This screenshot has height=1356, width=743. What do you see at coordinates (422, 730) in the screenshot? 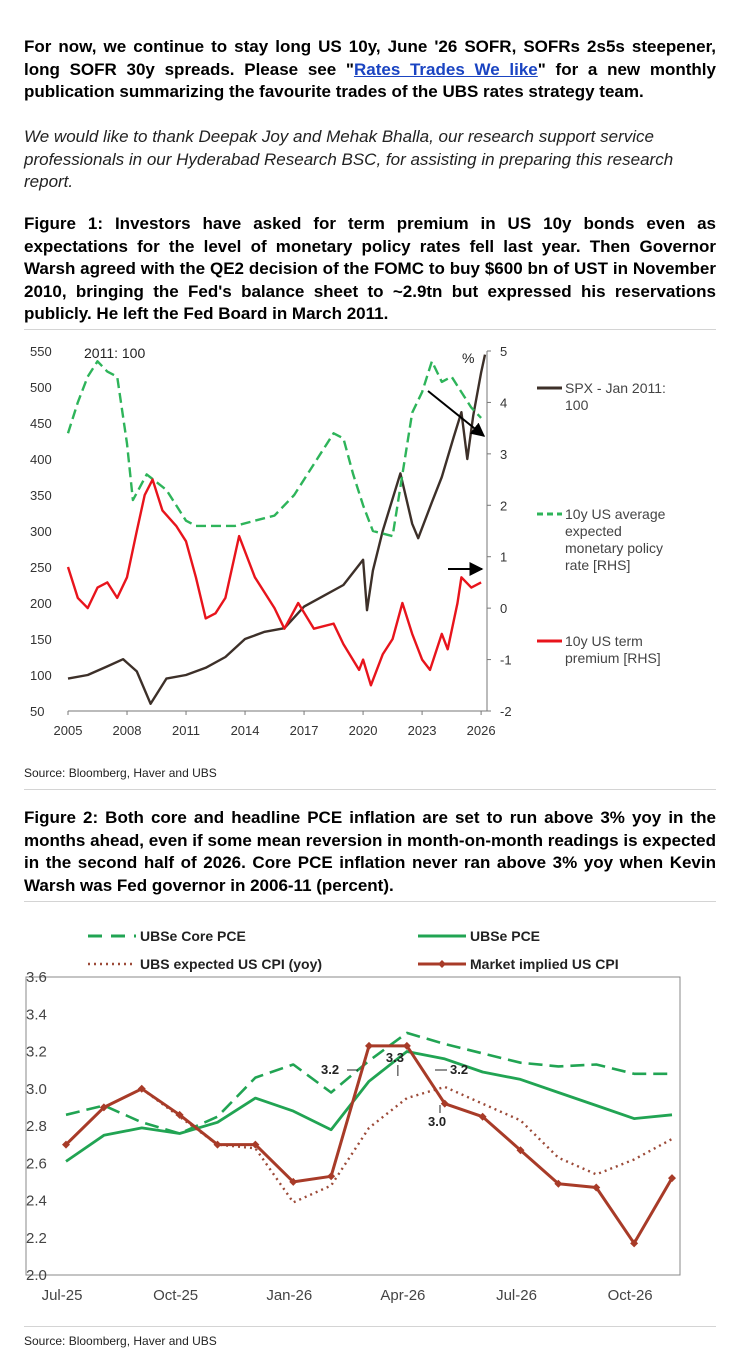
I see `x-tick-label: 2023` at bounding box center [422, 730].